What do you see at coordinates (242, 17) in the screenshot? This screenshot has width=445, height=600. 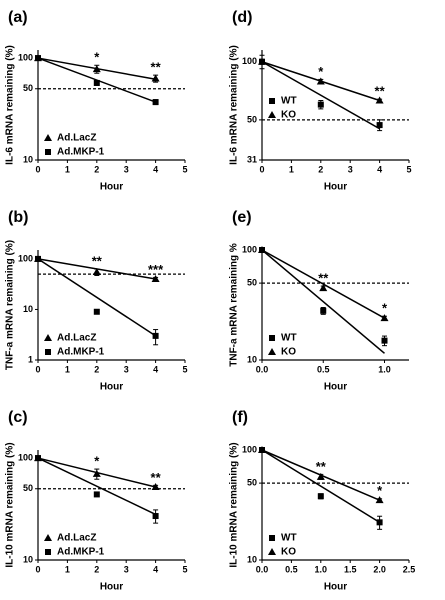 I see `panel-label: (d)` at bounding box center [242, 17].